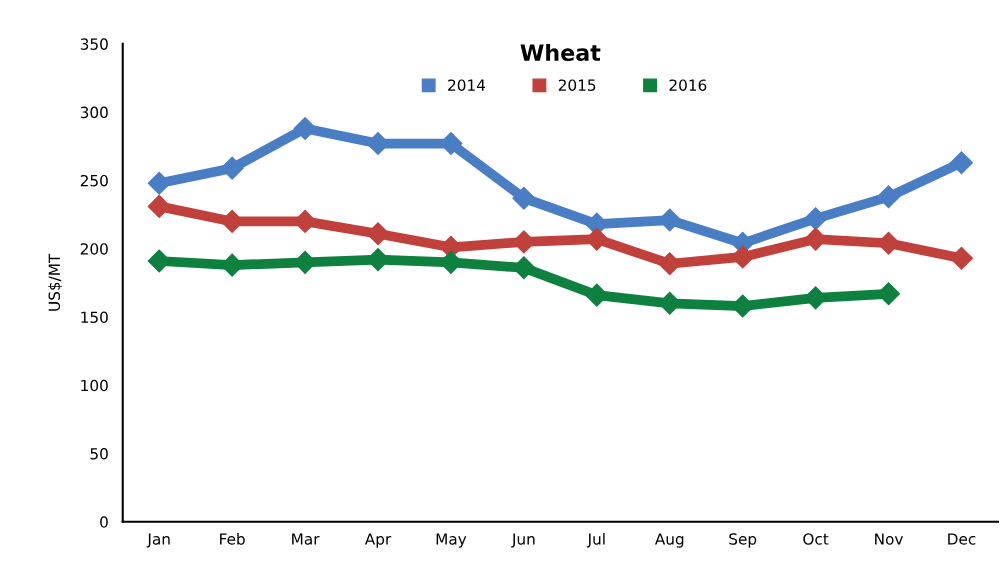  What do you see at coordinates (378, 540) in the screenshot?
I see `x-tick-label: Apr` at bounding box center [378, 540].